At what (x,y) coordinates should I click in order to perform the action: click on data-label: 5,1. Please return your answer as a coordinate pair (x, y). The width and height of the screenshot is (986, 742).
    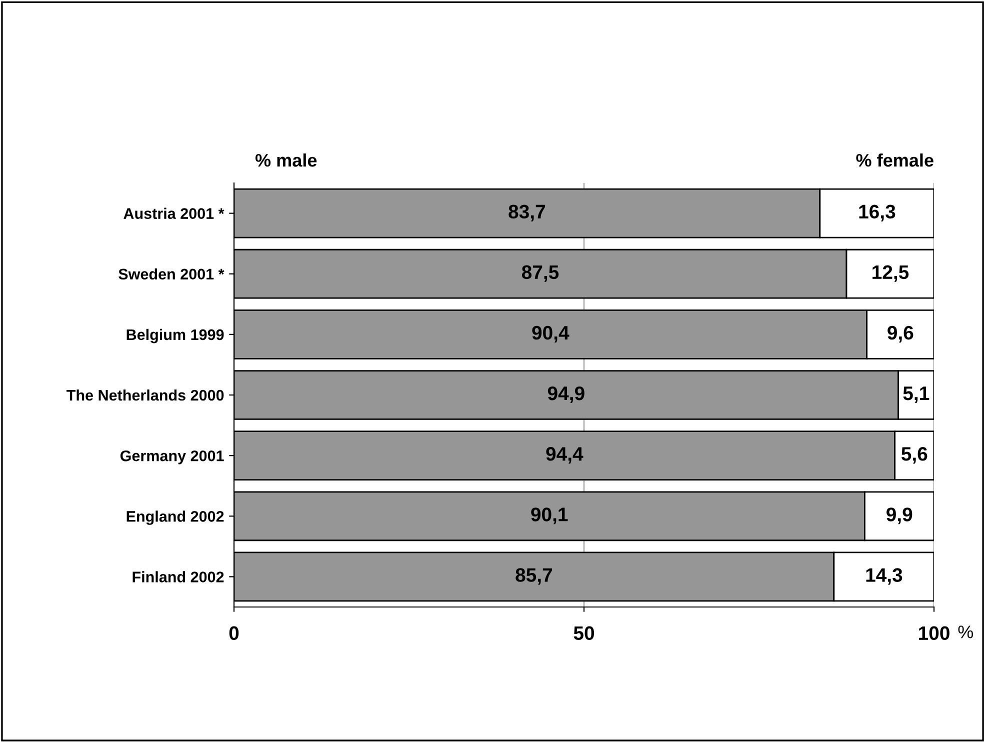
    Looking at the image, I should click on (916, 395).